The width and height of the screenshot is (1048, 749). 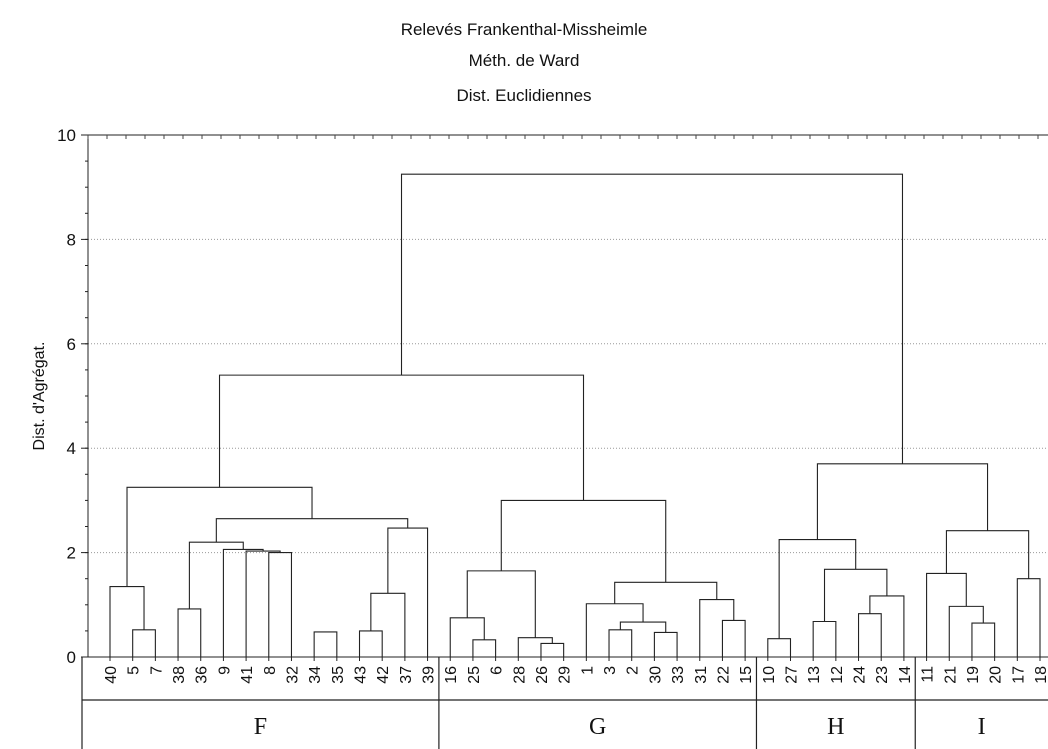 I want to click on leaf-label: 35, so click(x=338, y=675).